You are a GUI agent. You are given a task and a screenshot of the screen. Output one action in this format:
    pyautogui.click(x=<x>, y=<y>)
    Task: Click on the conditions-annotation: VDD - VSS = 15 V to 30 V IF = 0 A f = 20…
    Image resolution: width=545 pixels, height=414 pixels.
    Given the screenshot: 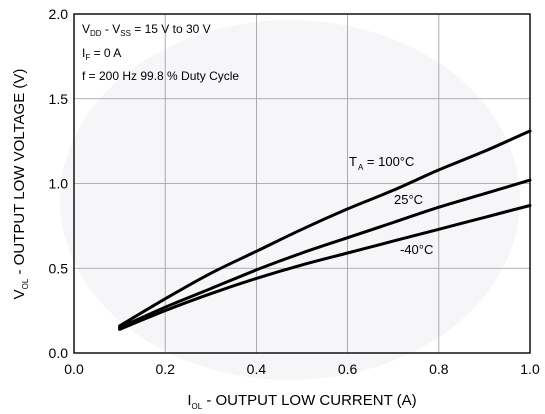 What is the action you would take?
    pyautogui.click(x=160, y=52)
    